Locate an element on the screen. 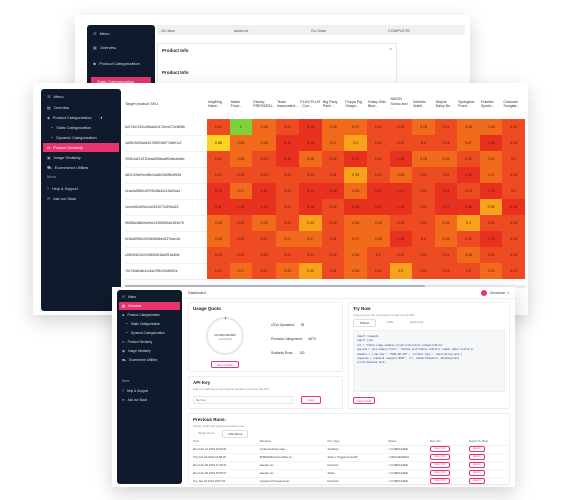 Image resolution: width=568 pixels, height=500 pixels. help-icon: ? is located at coordinates (48, 188).